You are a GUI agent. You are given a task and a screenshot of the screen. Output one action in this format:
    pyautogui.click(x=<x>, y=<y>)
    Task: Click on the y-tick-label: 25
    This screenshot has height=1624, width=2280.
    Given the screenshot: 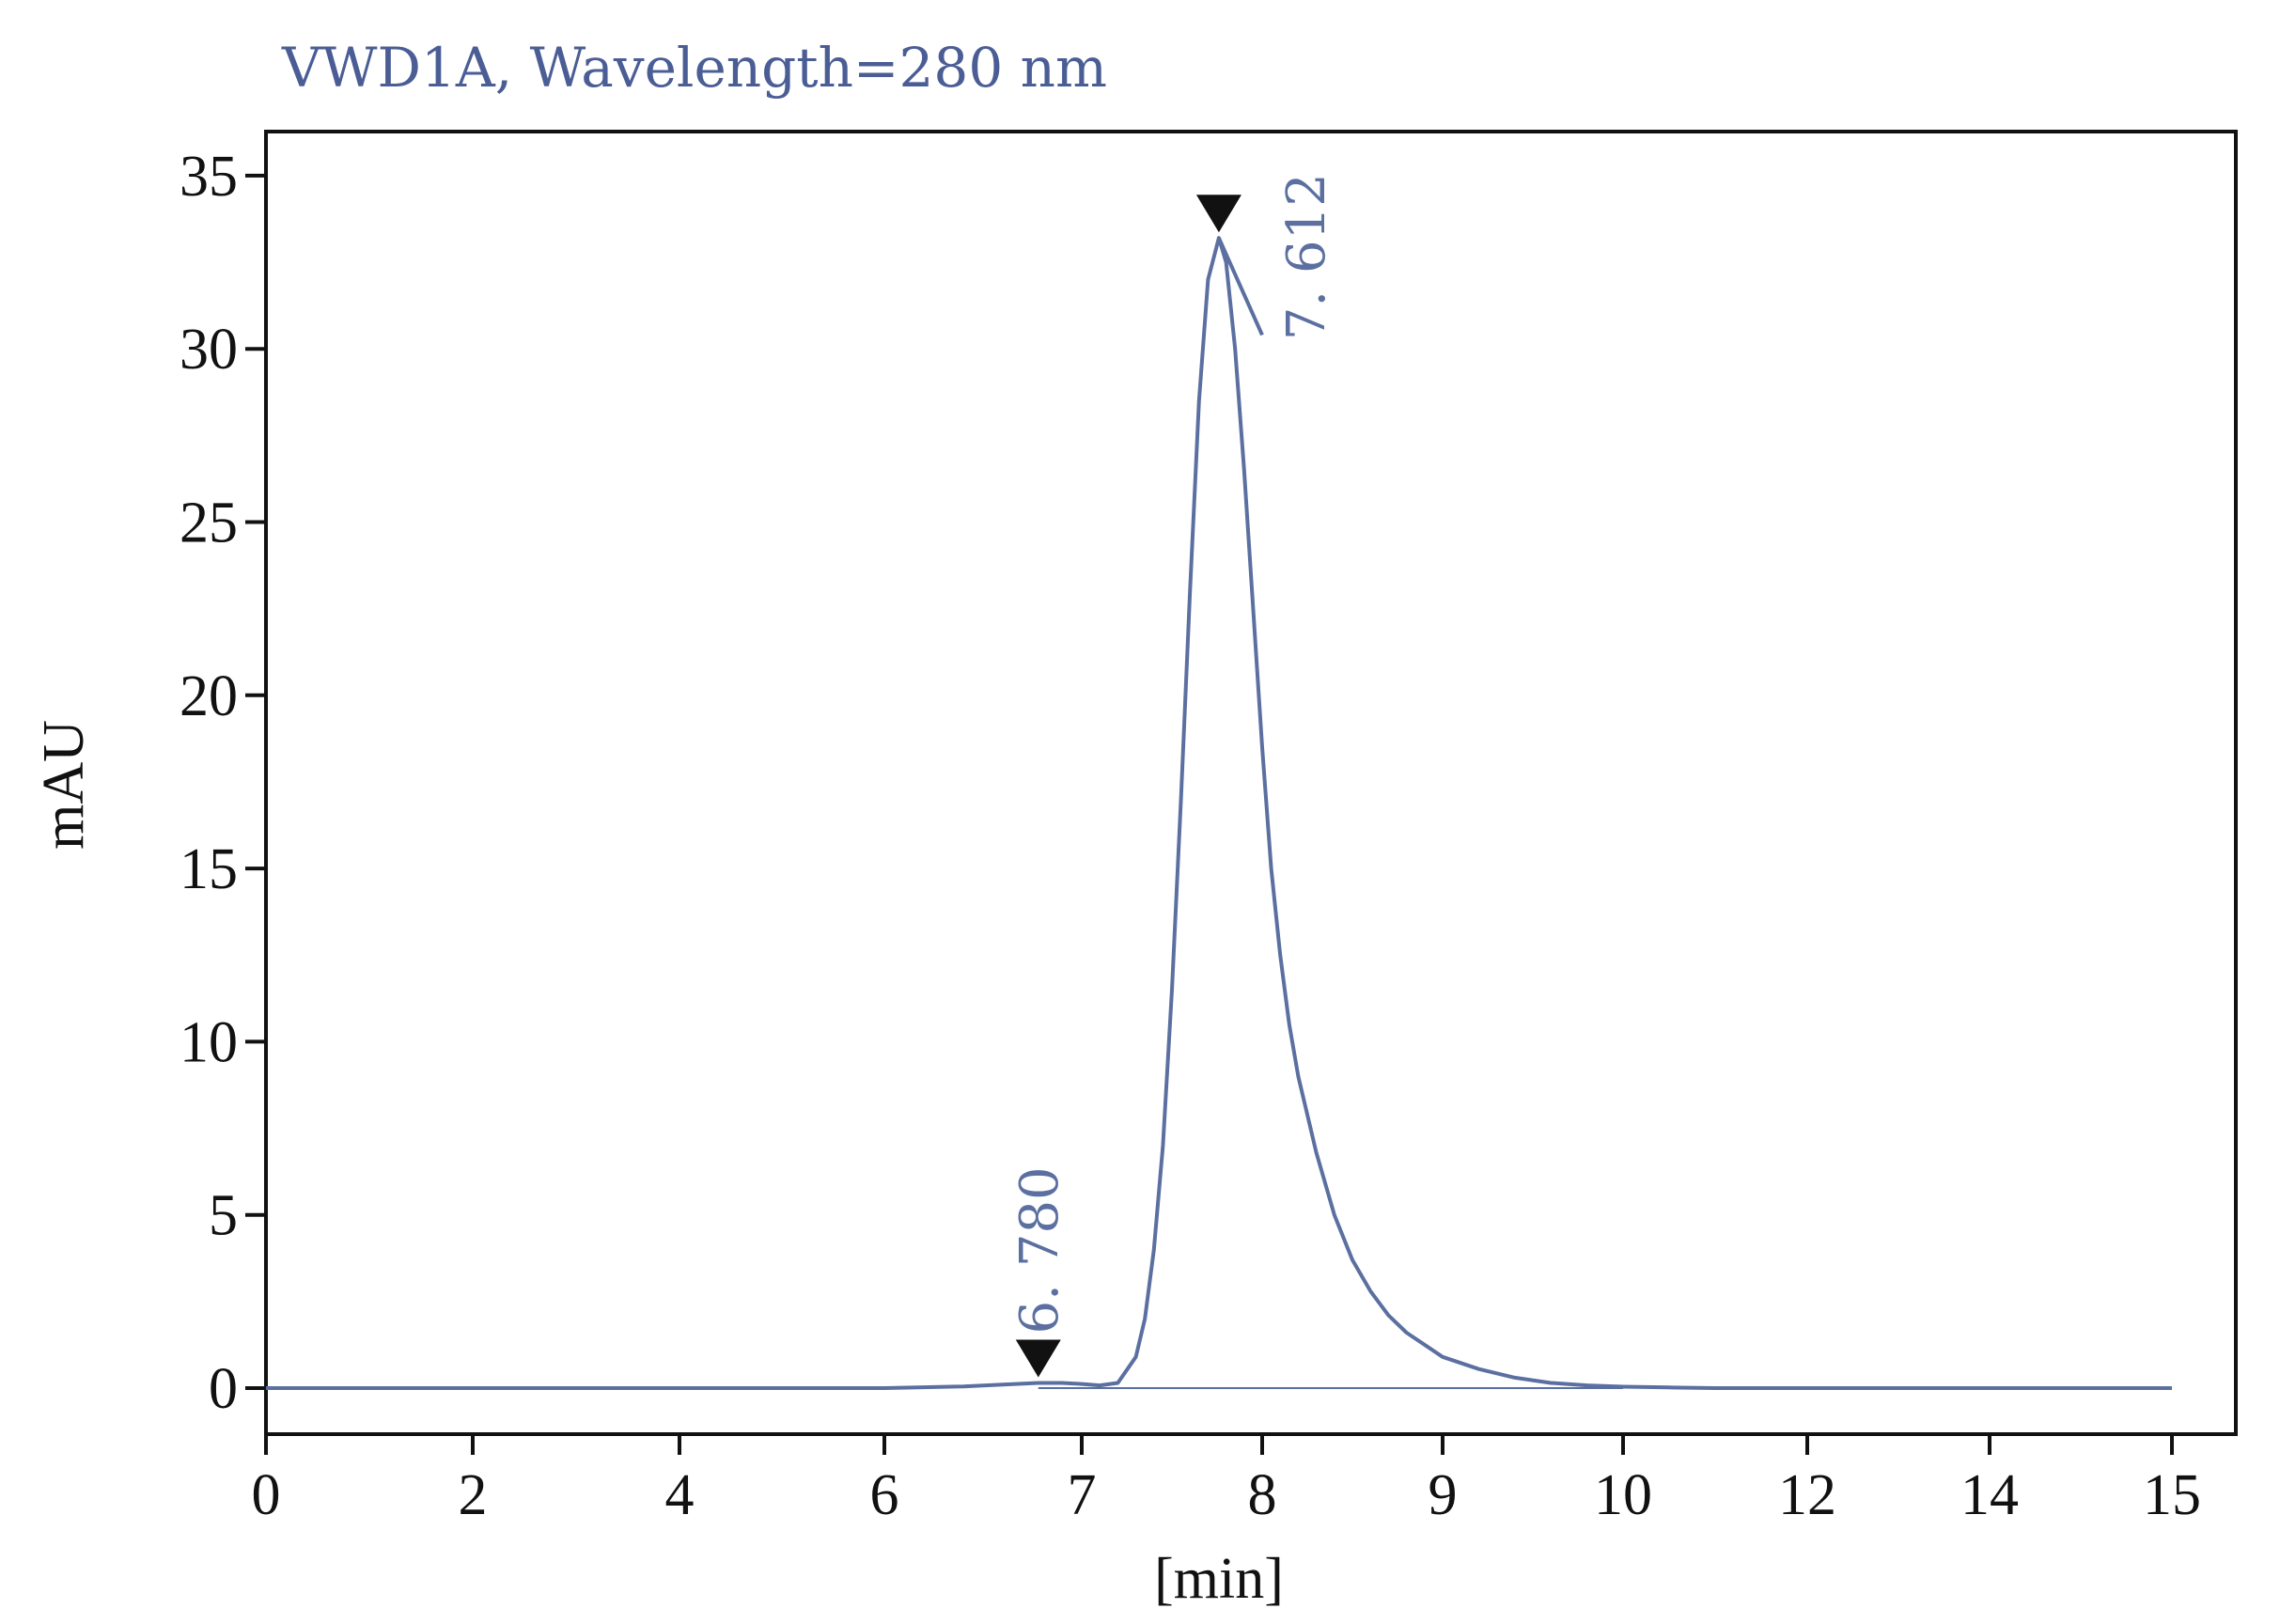 What is the action you would take?
    pyautogui.click(x=209, y=523)
    